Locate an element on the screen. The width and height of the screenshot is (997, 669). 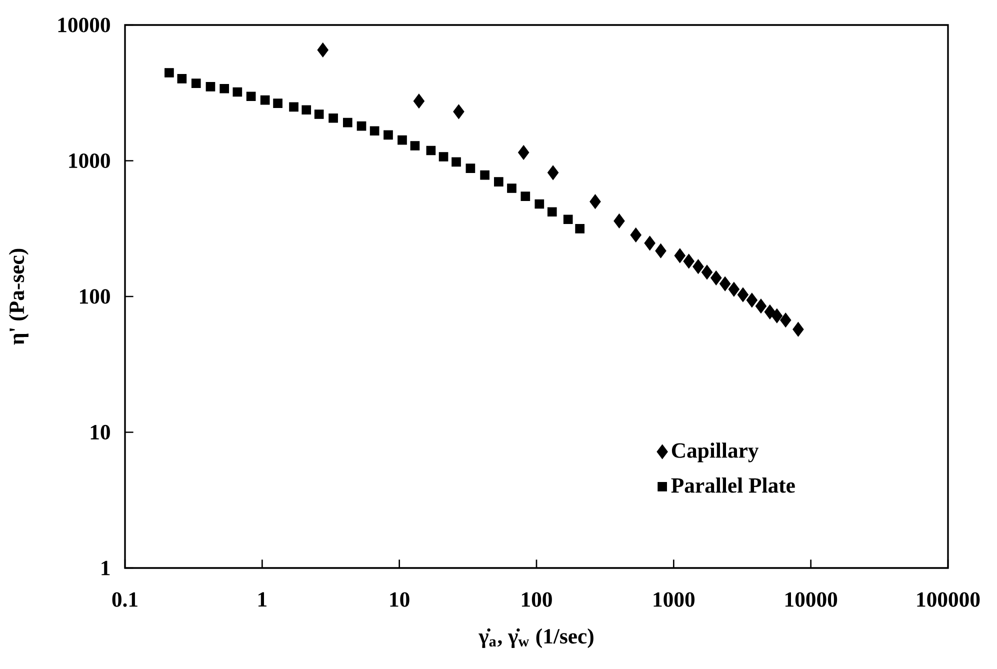
y-tick-label: 10 is located at coordinates (100, 432).